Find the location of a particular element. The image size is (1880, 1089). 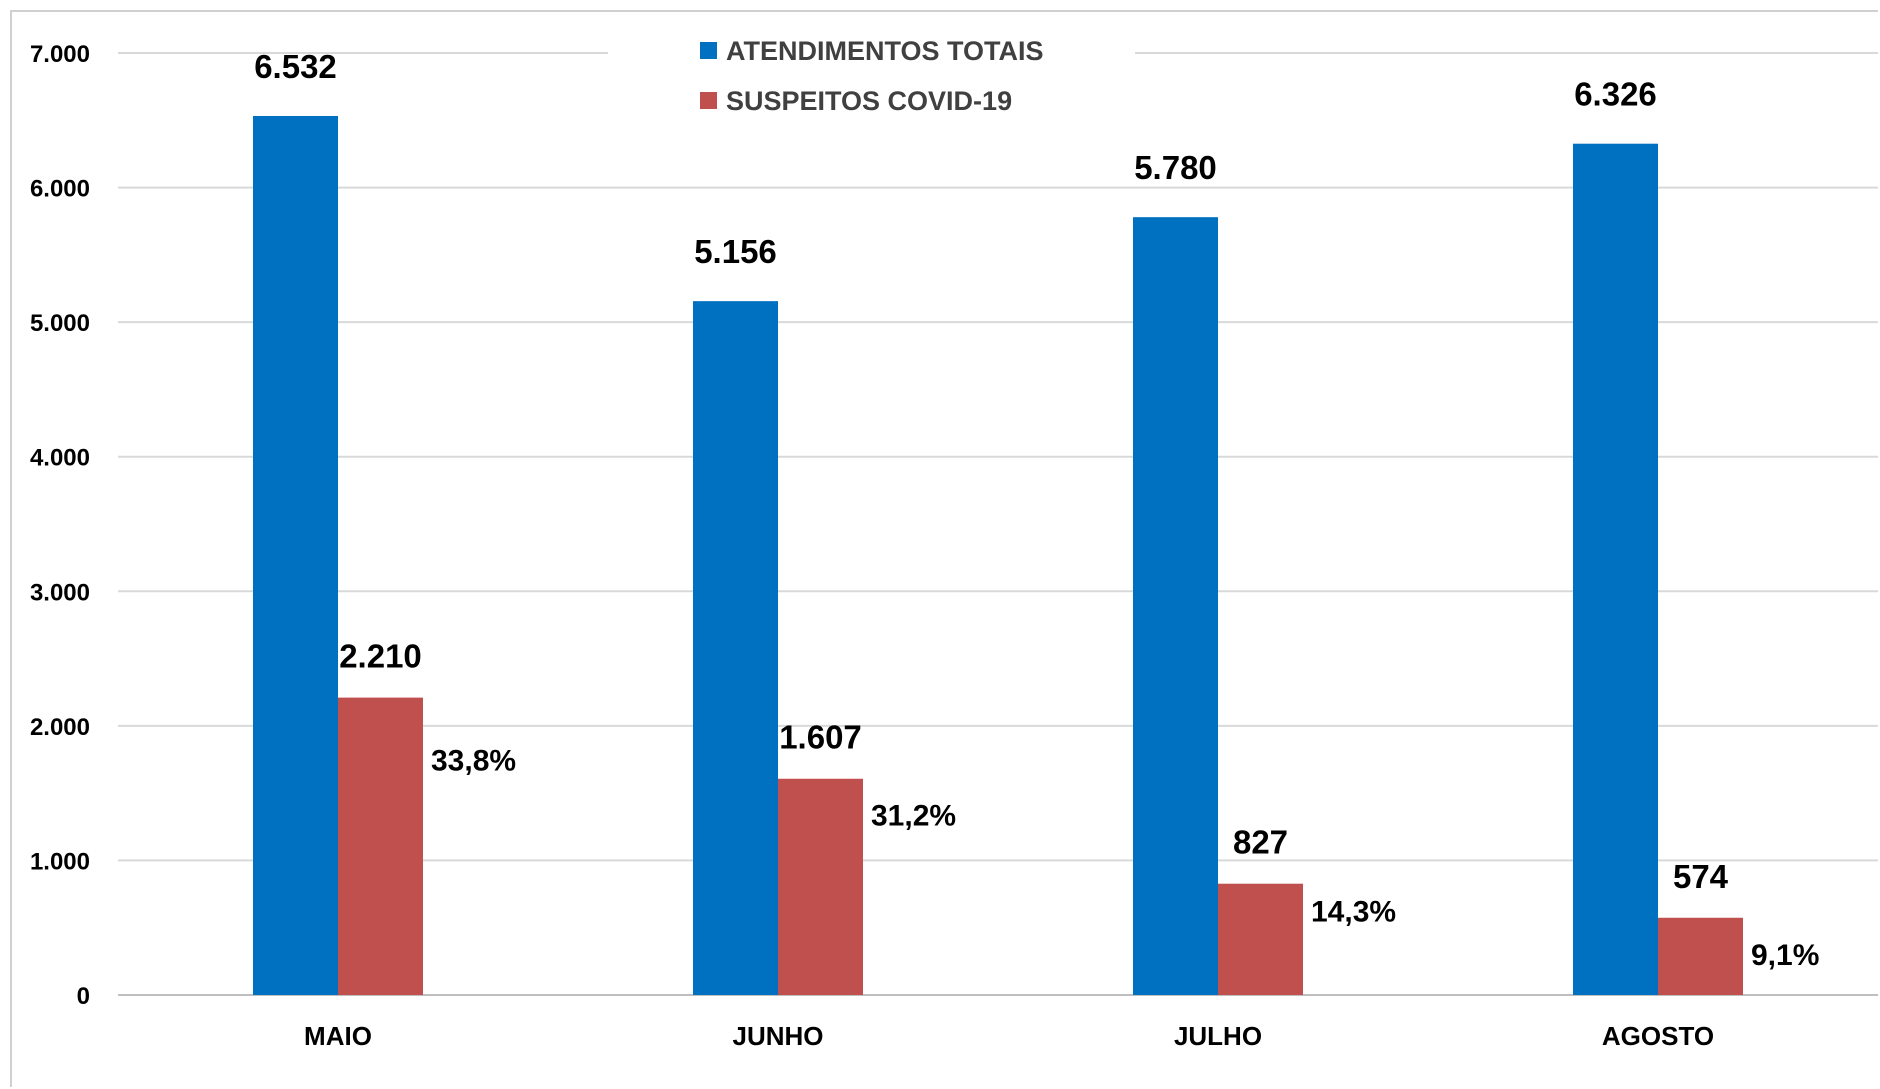

data-label-atendimentos: 5.780 is located at coordinates (1175, 167).